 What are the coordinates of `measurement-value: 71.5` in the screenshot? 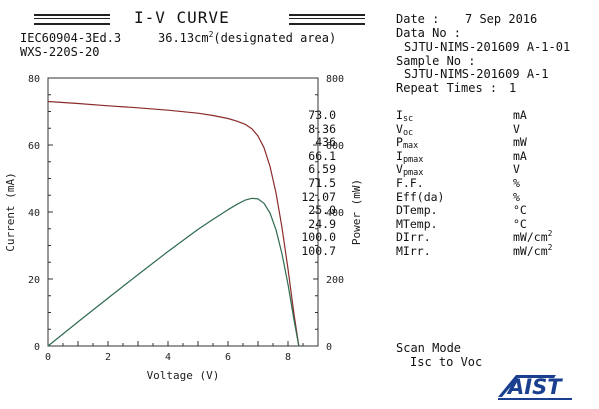 It's located at (322, 182).